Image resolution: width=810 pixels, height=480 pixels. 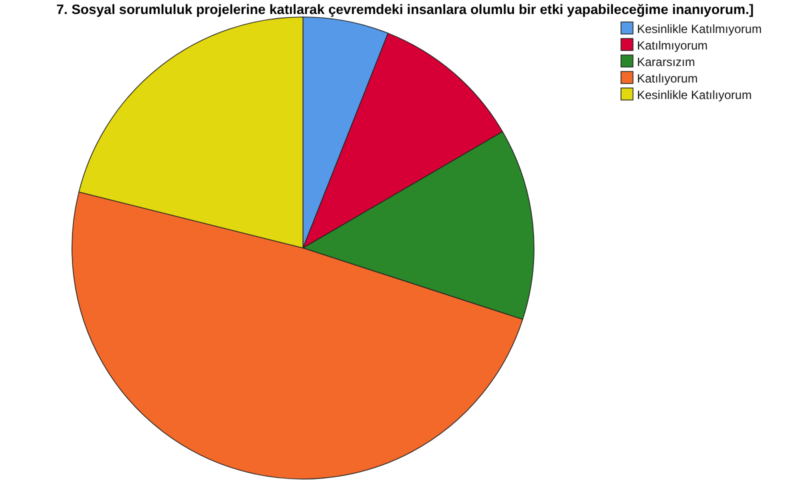 What do you see at coordinates (666, 62) in the screenshot?
I see `legend-label: Kararsızım` at bounding box center [666, 62].